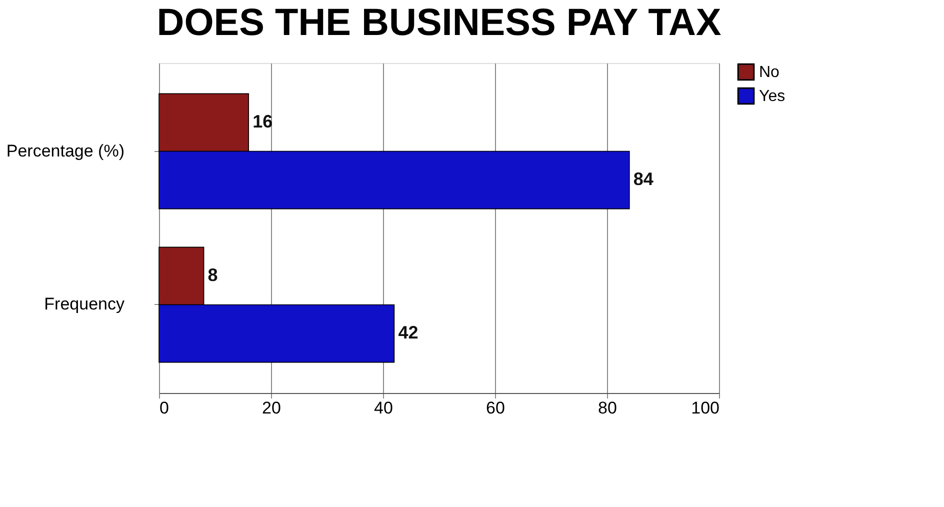 This screenshot has width=944, height=507. Describe the element at coordinates (164, 408) in the screenshot. I see `x-tick-label: 0` at that location.